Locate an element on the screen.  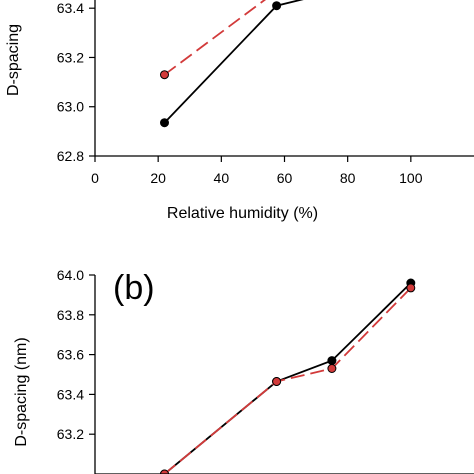
panel-a-y-tick-label: 63.0 is located at coordinates (70, 107).